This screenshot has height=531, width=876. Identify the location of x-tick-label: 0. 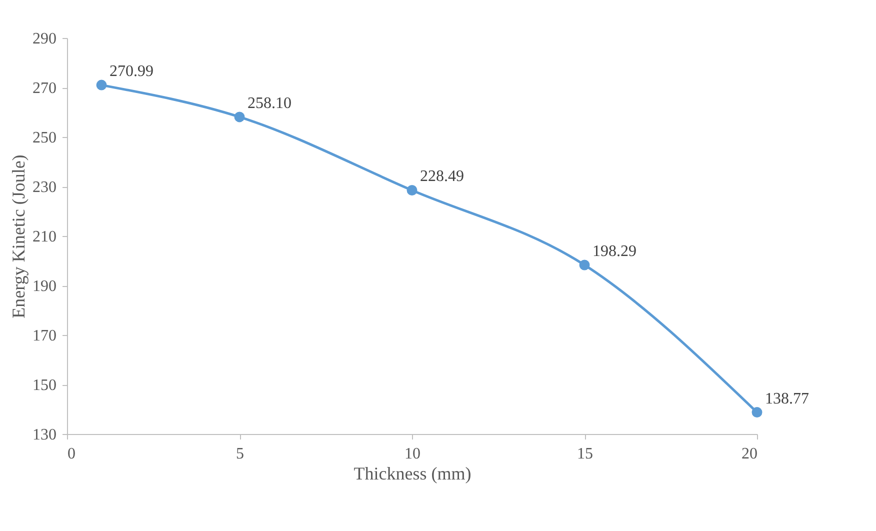
(72, 454).